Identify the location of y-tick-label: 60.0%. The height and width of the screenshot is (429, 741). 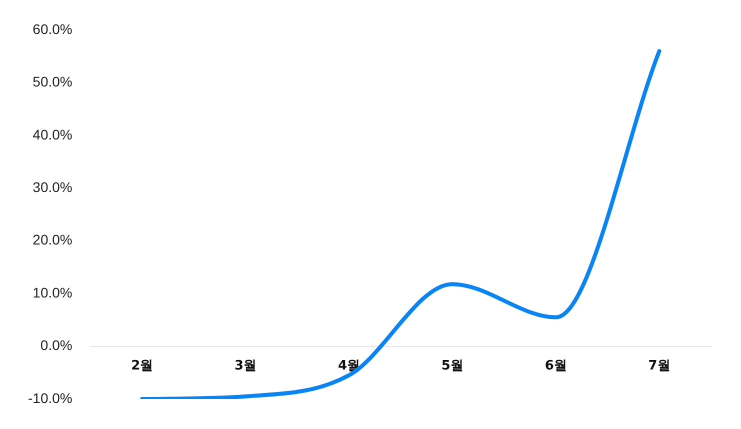
(52, 28).